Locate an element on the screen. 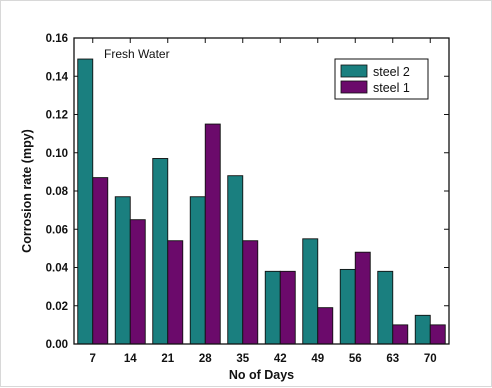  x-tick-label: 56 is located at coordinates (355, 359).